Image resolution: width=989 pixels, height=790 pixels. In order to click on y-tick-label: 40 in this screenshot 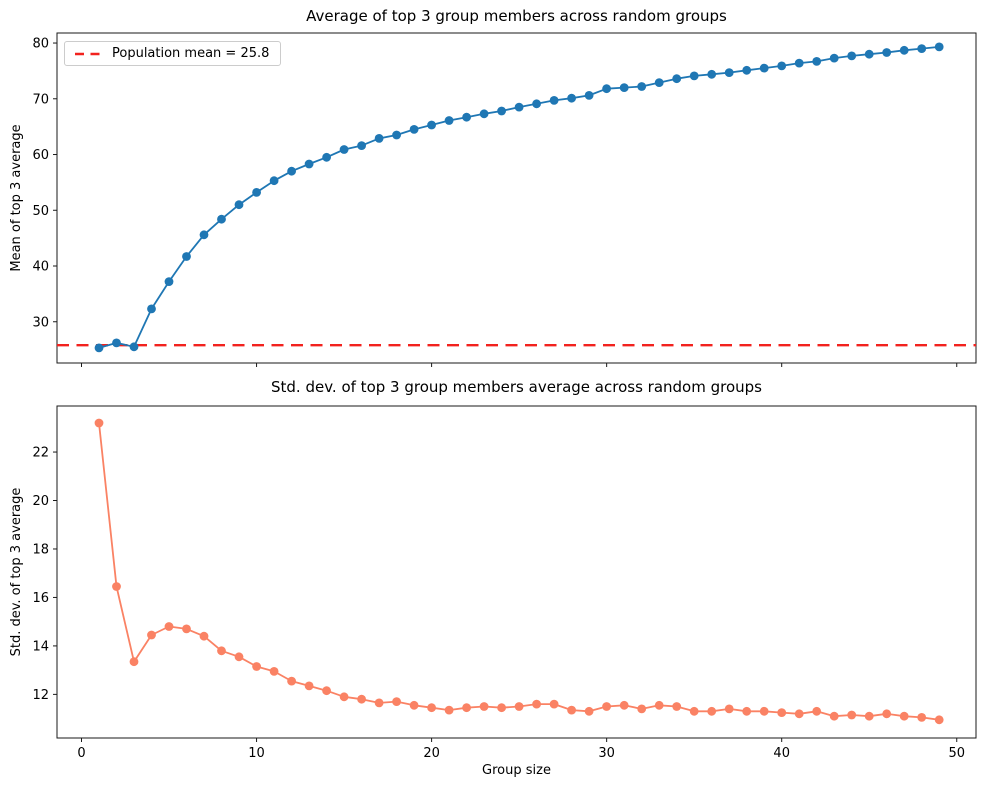, I will do `click(40, 267)`.